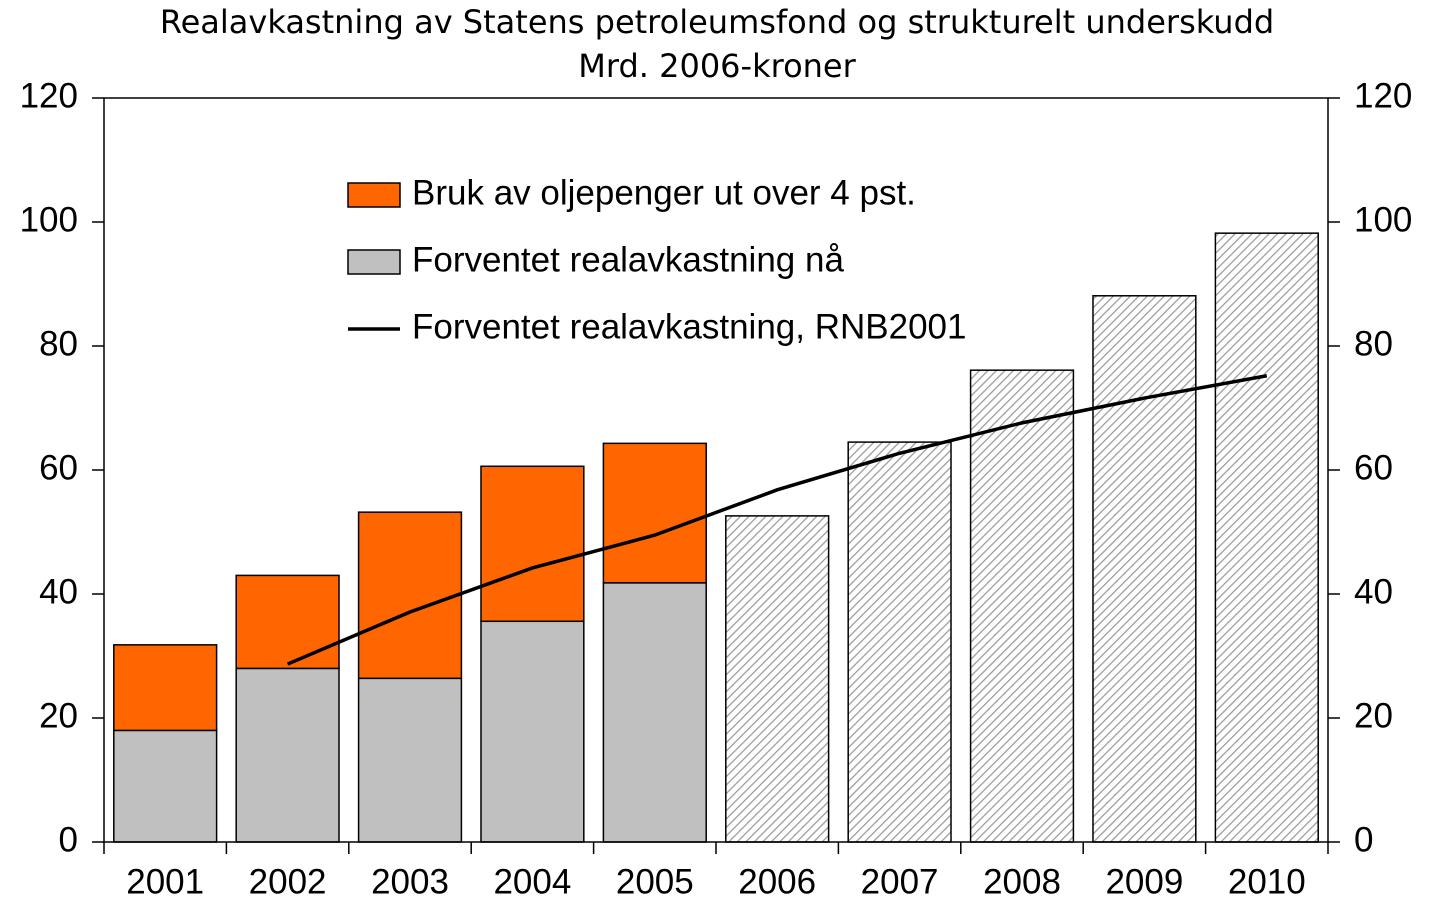 The width and height of the screenshot is (1434, 902). Describe the element at coordinates (58, 467) in the screenshot. I see `y-tick-label: 60` at that location.